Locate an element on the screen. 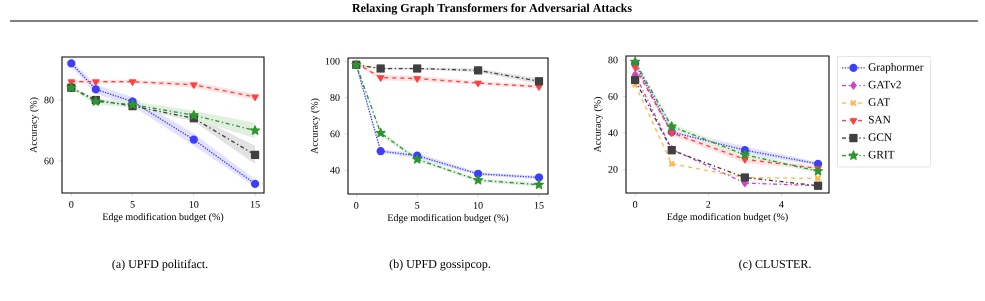 The height and width of the screenshot is (301, 985). chart-title: Relaxing Graph Transformers for Adversarial Attacks is located at coordinates (492, 9).